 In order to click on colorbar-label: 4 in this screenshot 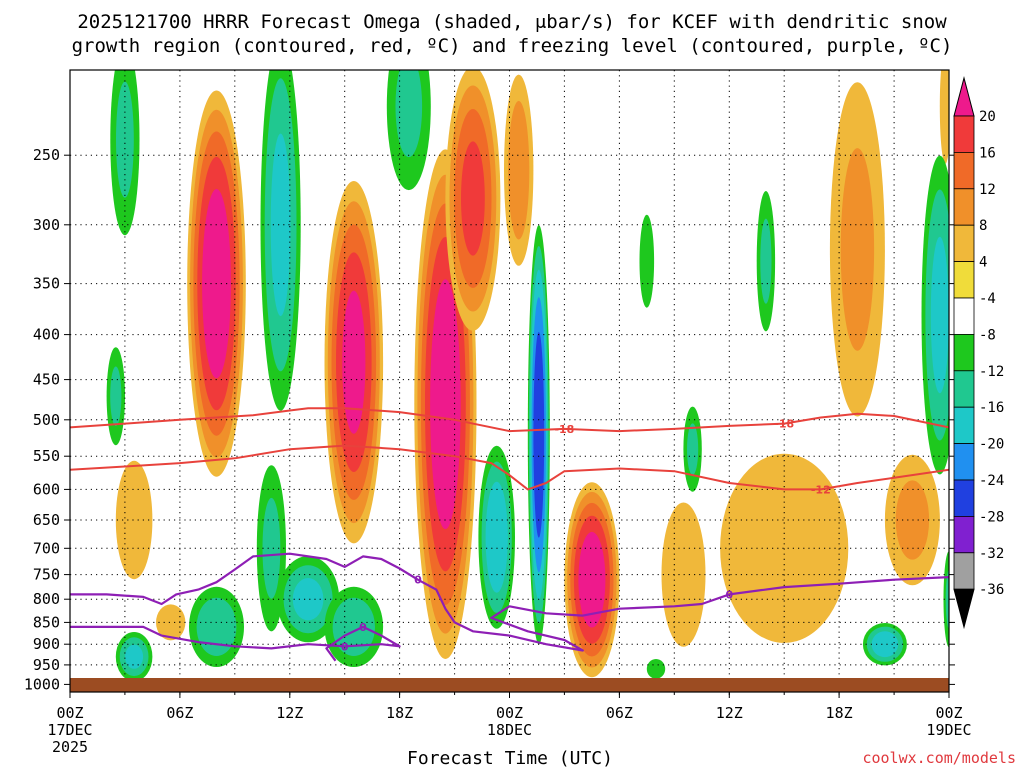, I will do `click(983, 263)`.